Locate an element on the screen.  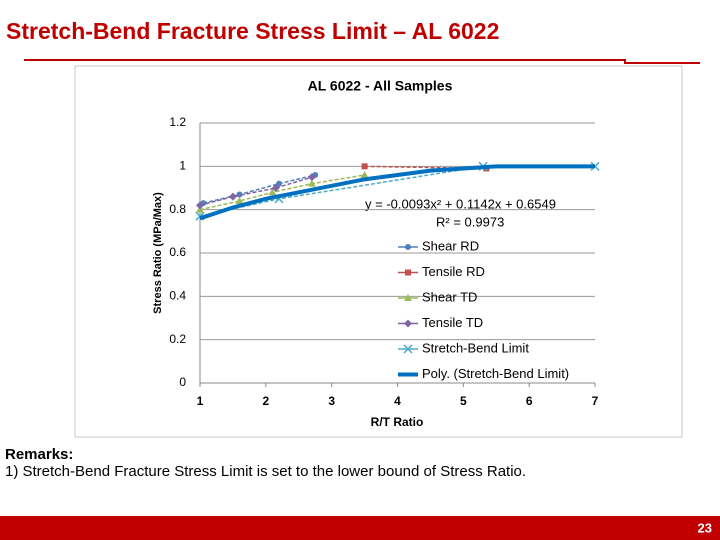
y-tick-label: 0.2 is located at coordinates (177, 339).